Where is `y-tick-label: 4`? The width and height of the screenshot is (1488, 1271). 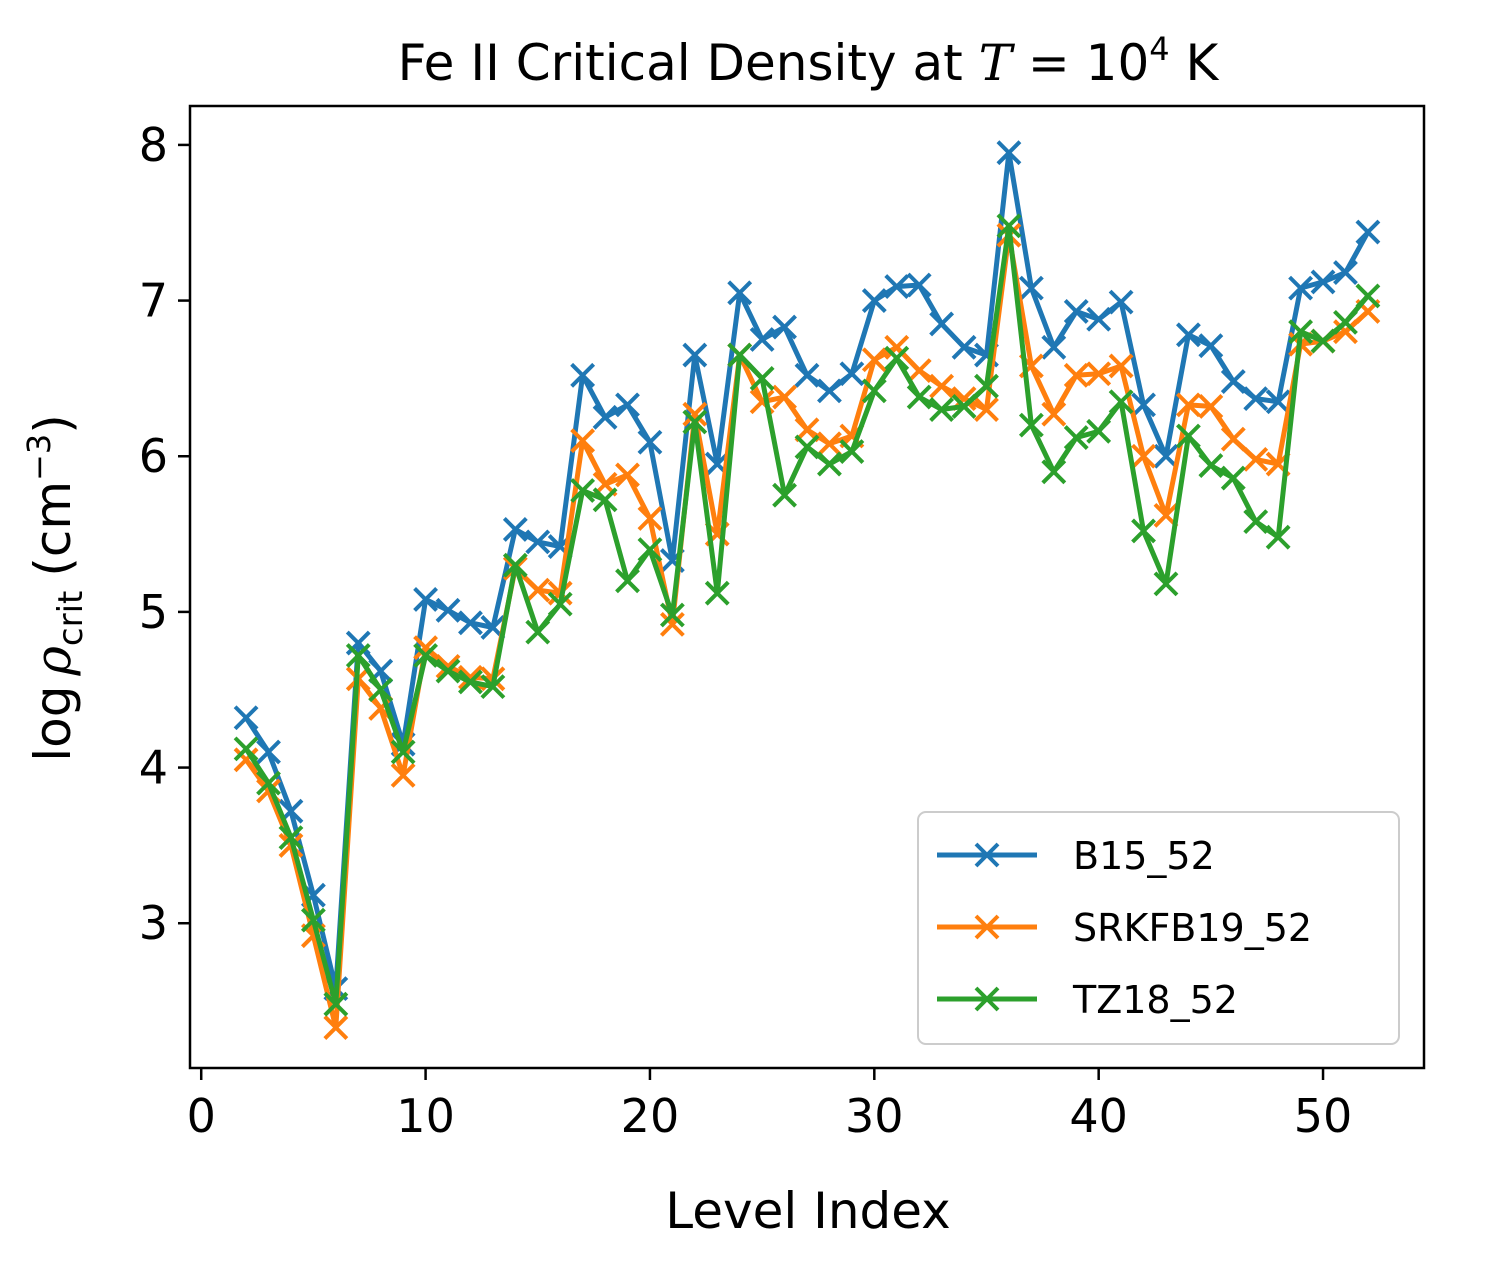 y-tick-label: 4 is located at coordinates (153, 768).